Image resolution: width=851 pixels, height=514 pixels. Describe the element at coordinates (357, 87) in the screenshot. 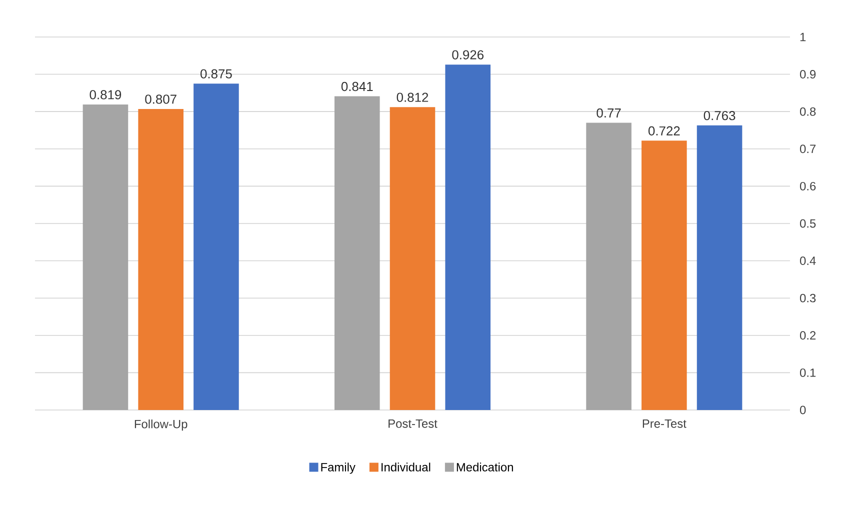

I see `data-label: 0.841` at that location.